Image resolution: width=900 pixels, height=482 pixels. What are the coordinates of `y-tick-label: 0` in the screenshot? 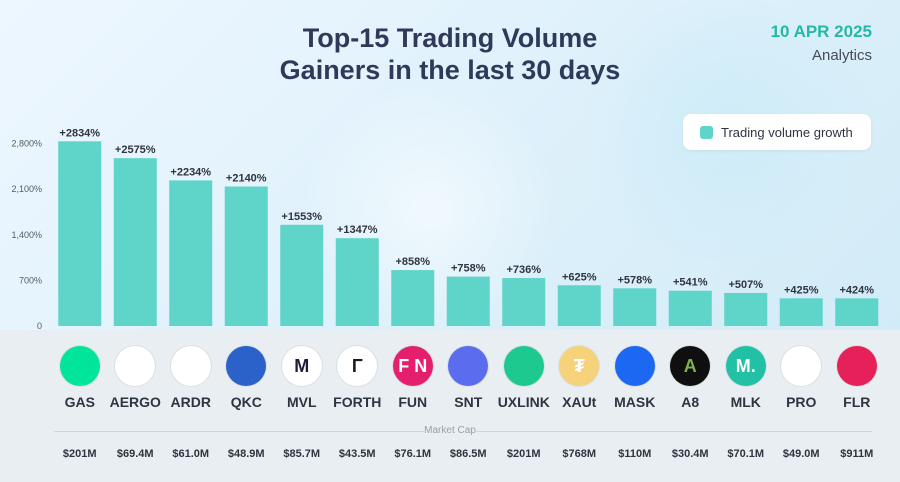 It's located at (39, 325).